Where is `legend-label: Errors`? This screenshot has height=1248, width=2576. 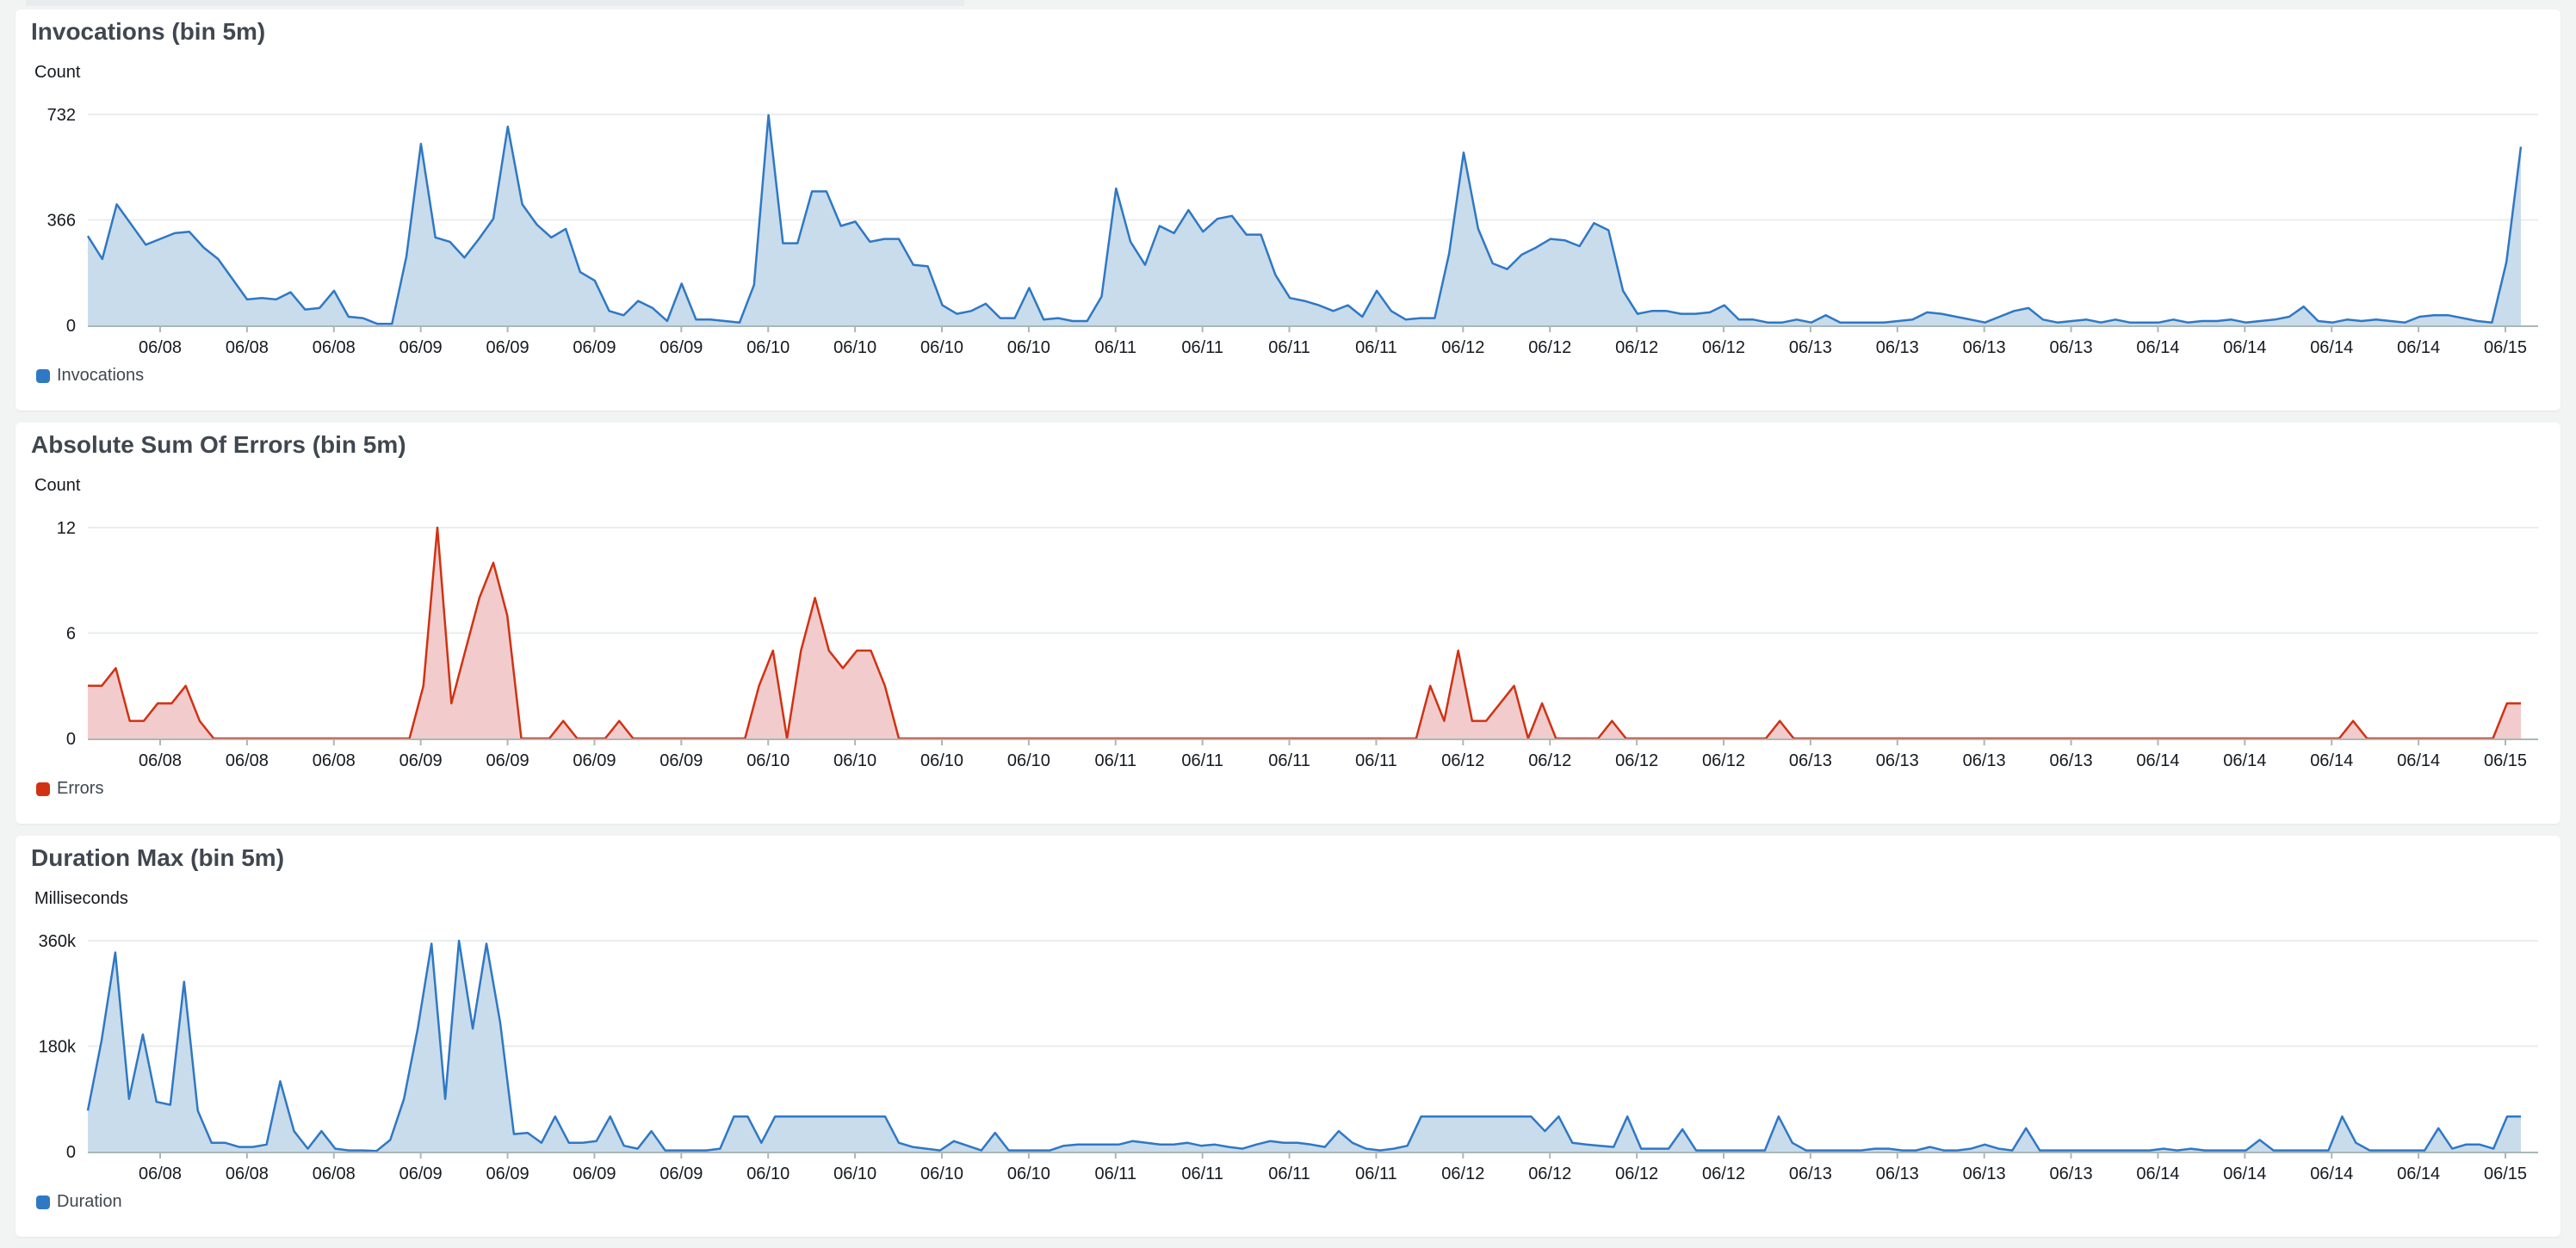 legend-label: Errors is located at coordinates (80, 789).